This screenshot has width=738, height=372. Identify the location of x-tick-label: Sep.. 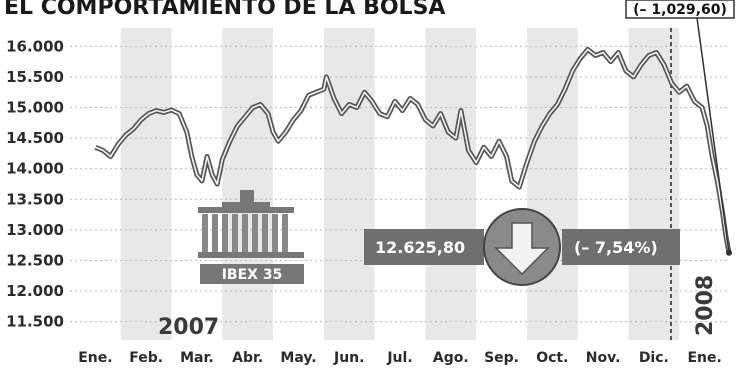
(501, 358).